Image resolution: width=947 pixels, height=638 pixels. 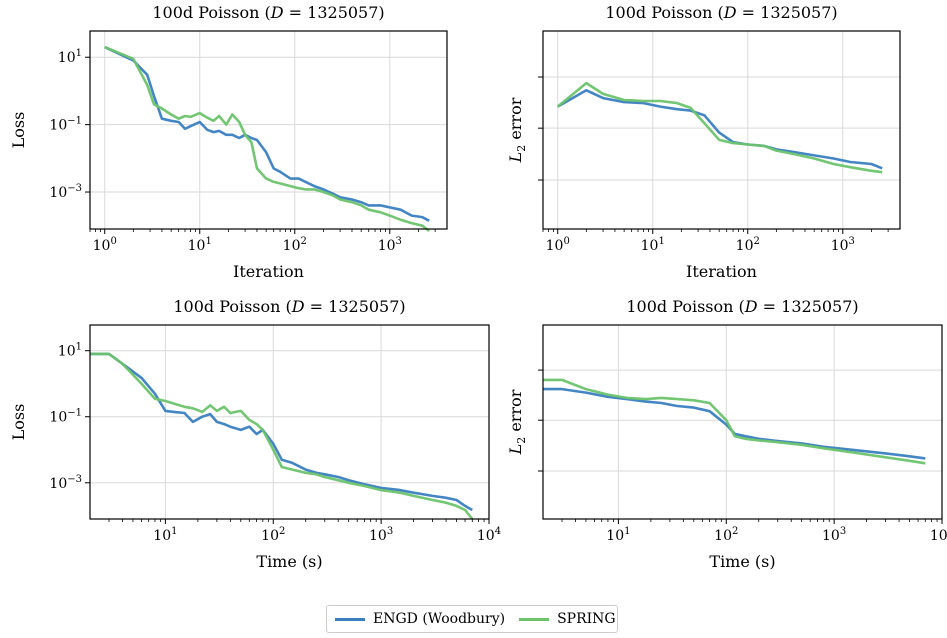 What do you see at coordinates (350, 619) in the screenshot?
I see `legend-swatch-engd` at bounding box center [350, 619].